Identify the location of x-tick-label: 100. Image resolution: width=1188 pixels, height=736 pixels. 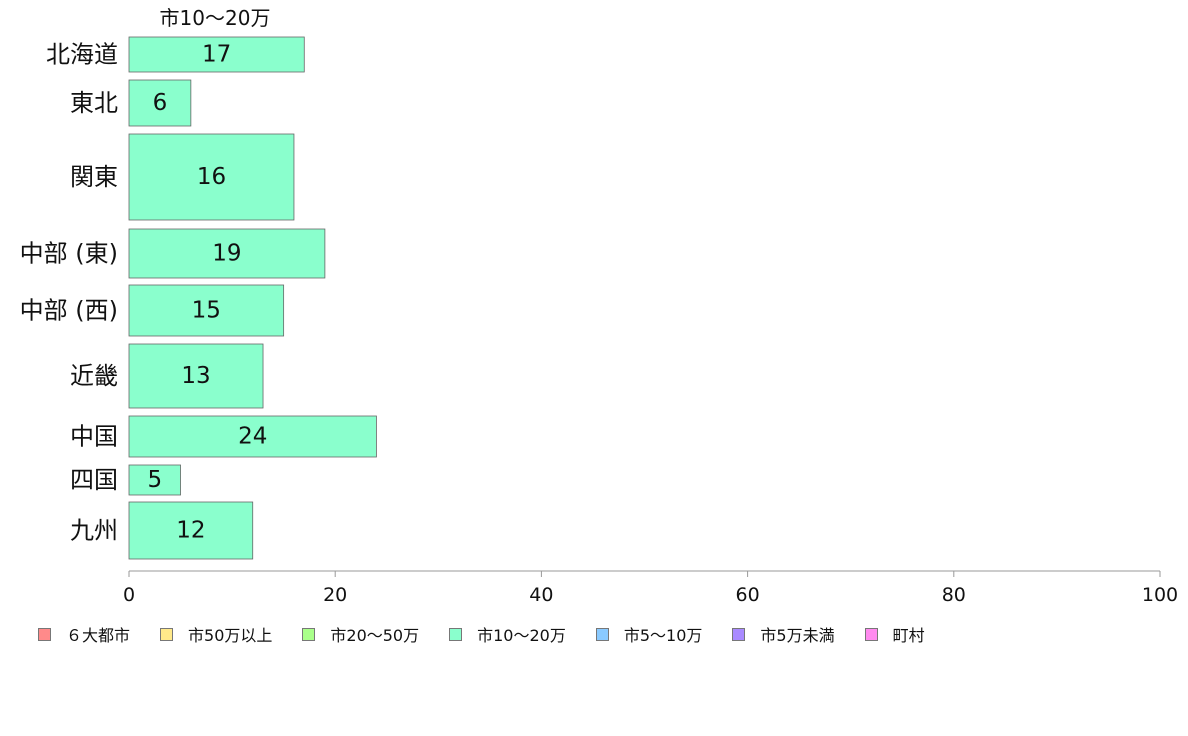
(1160, 595).